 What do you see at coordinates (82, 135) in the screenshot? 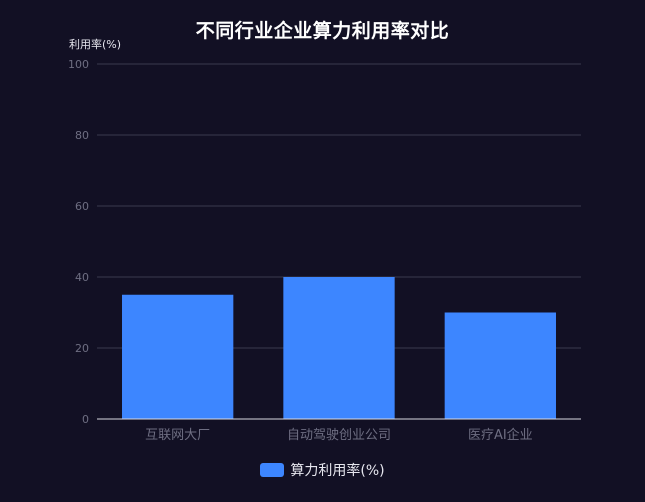
I see `y-tick-label: 80` at bounding box center [82, 135].